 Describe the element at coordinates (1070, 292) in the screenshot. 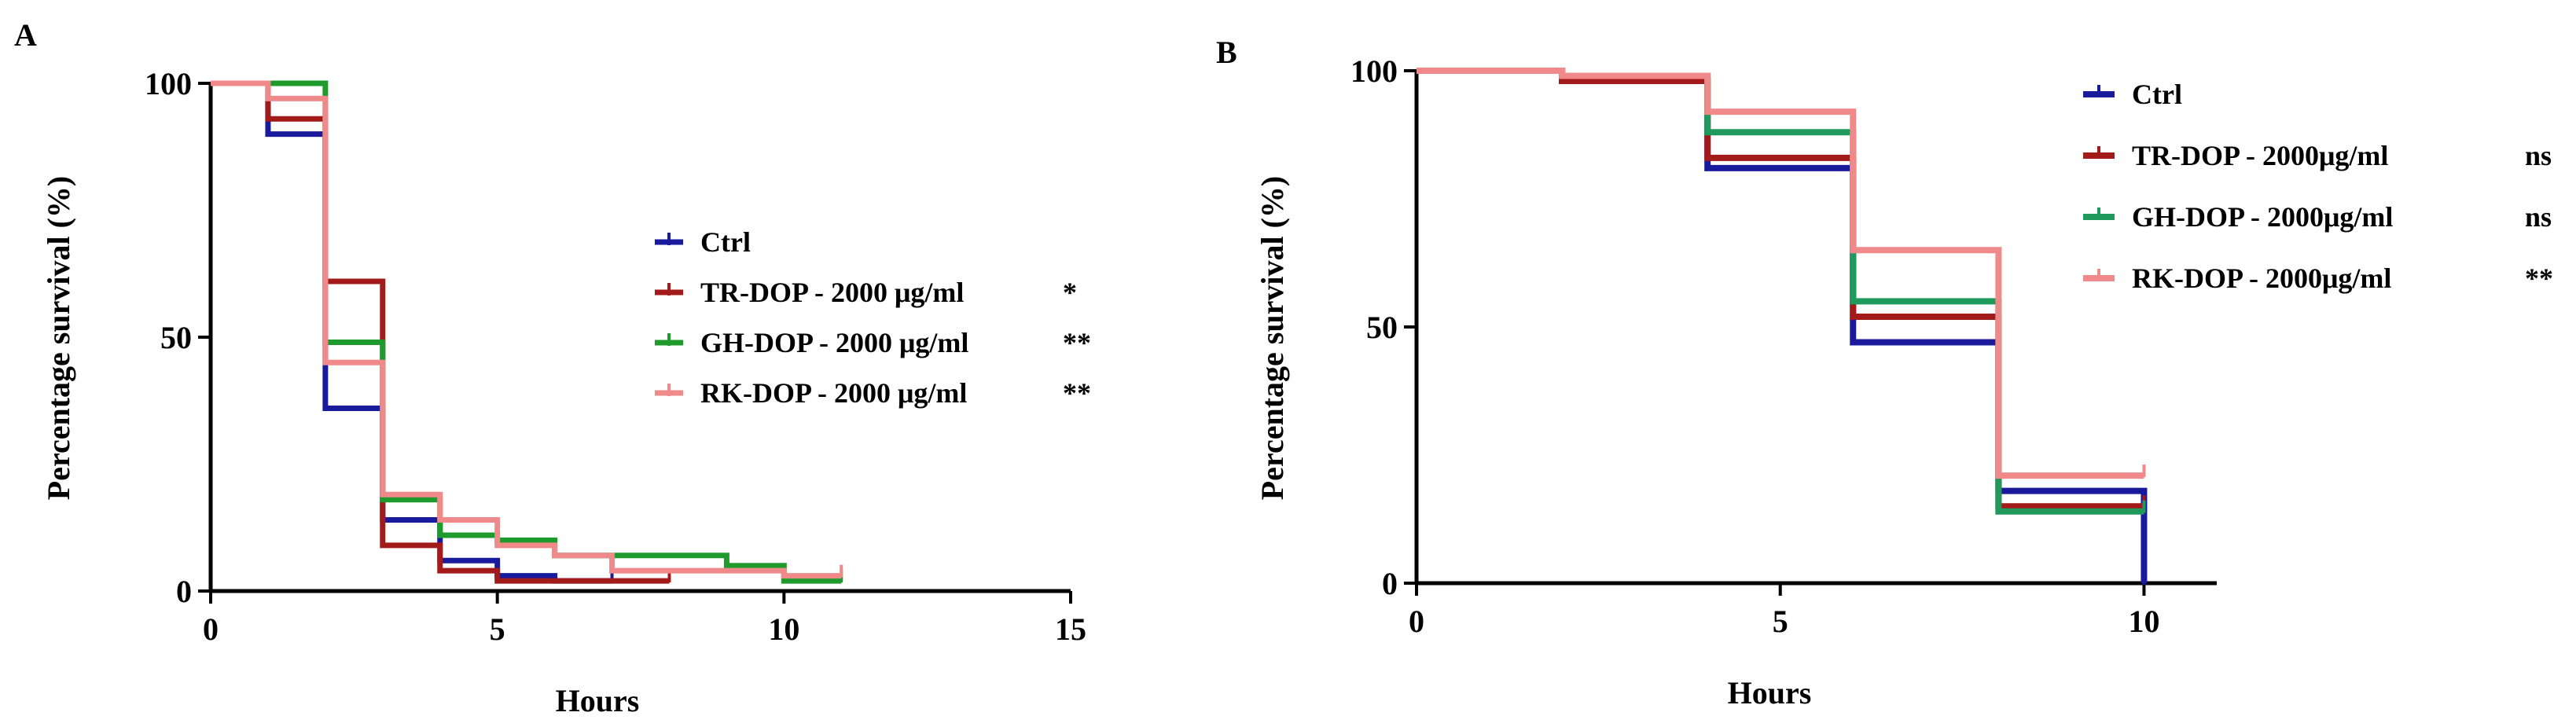

I see `significance-marker: *` at that location.